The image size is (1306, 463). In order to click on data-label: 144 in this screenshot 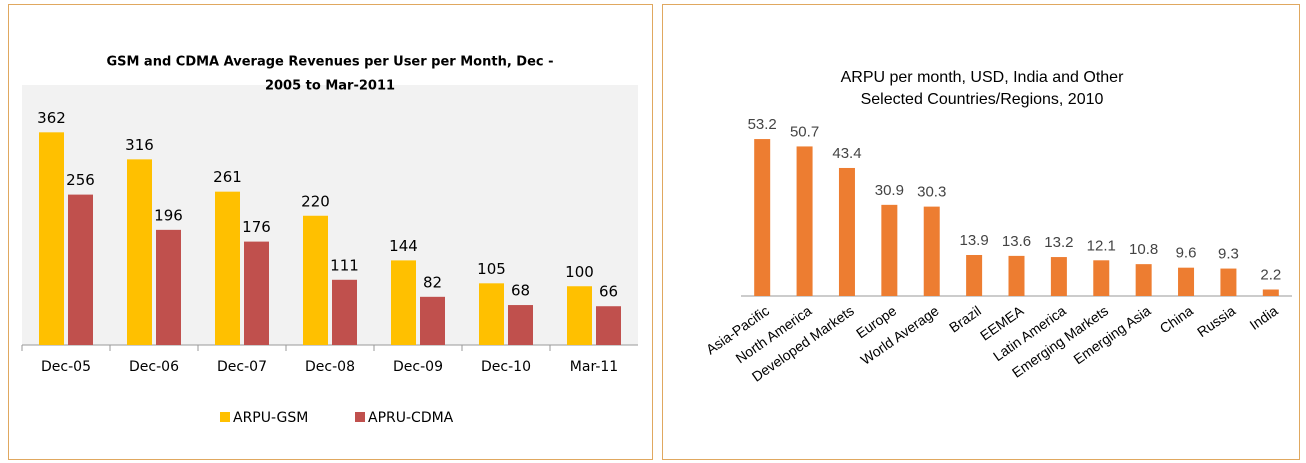, I will do `click(403, 246)`.